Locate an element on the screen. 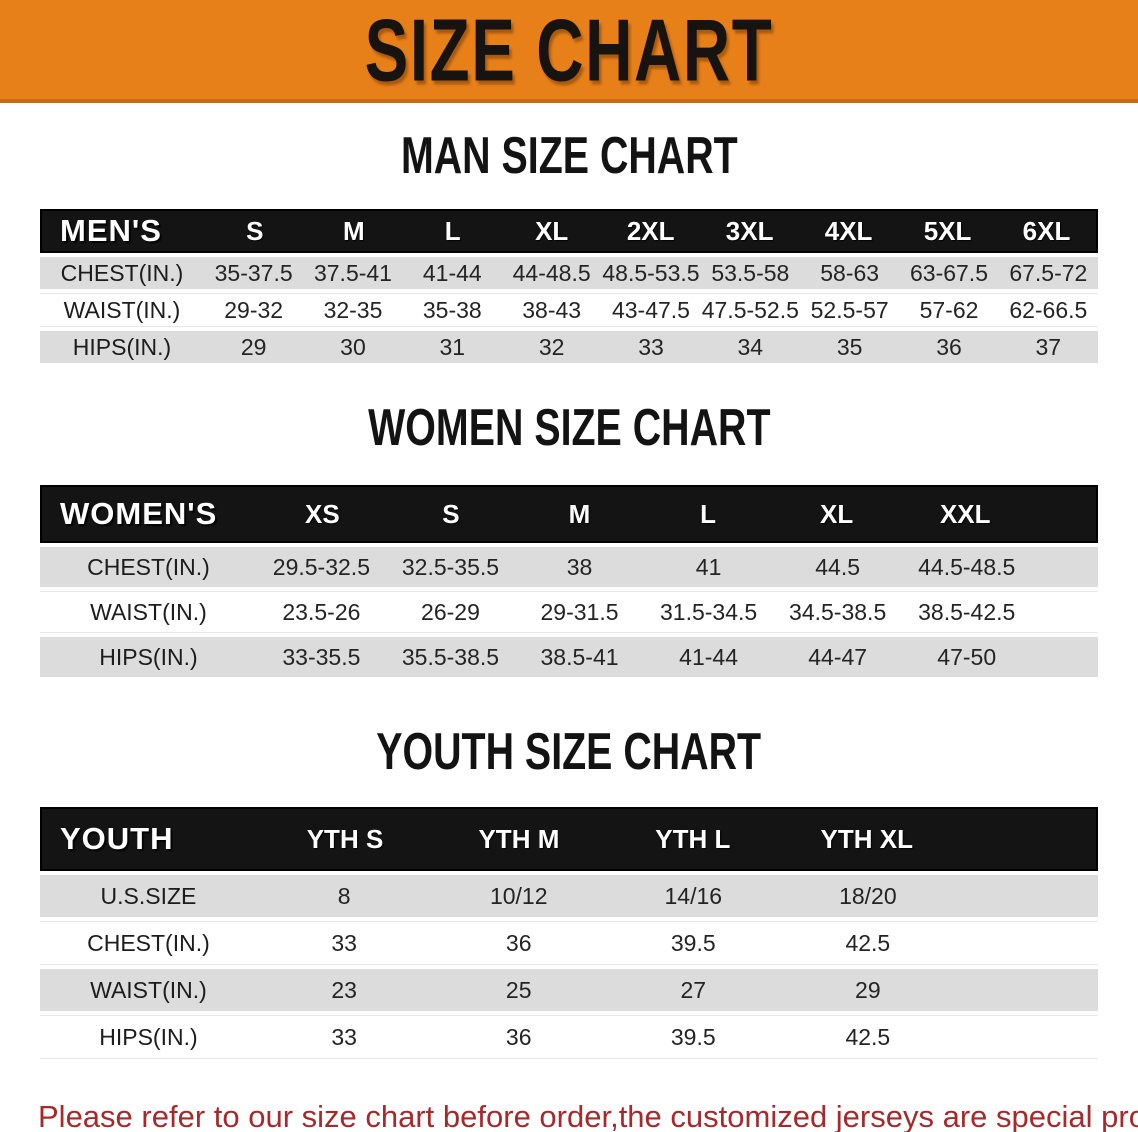 The width and height of the screenshot is (1138, 1132). measurement-value: 43-47.5 is located at coordinates (650, 309).